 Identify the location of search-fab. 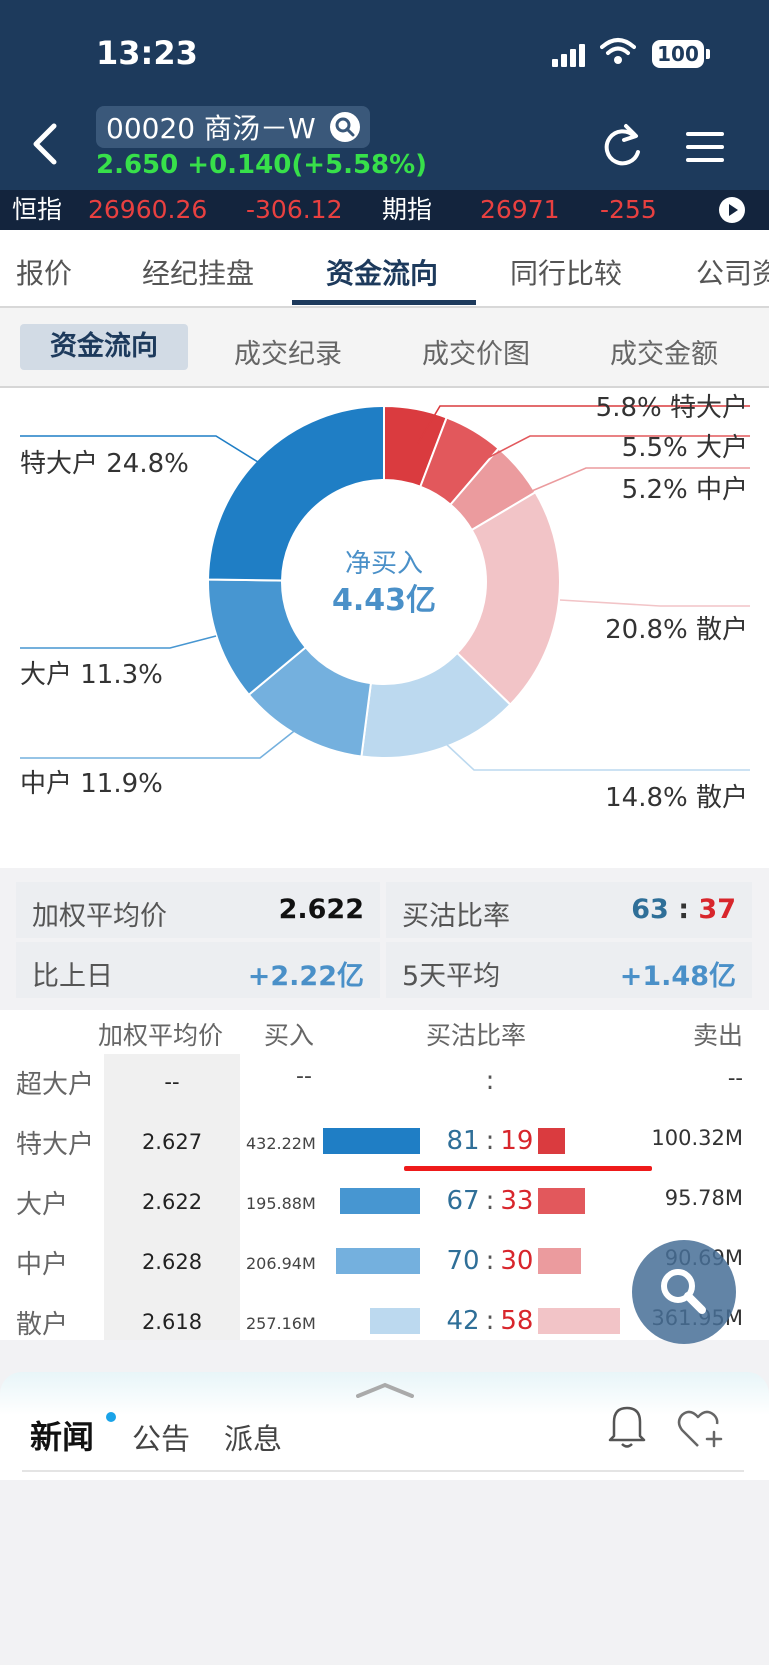
(684, 1292).